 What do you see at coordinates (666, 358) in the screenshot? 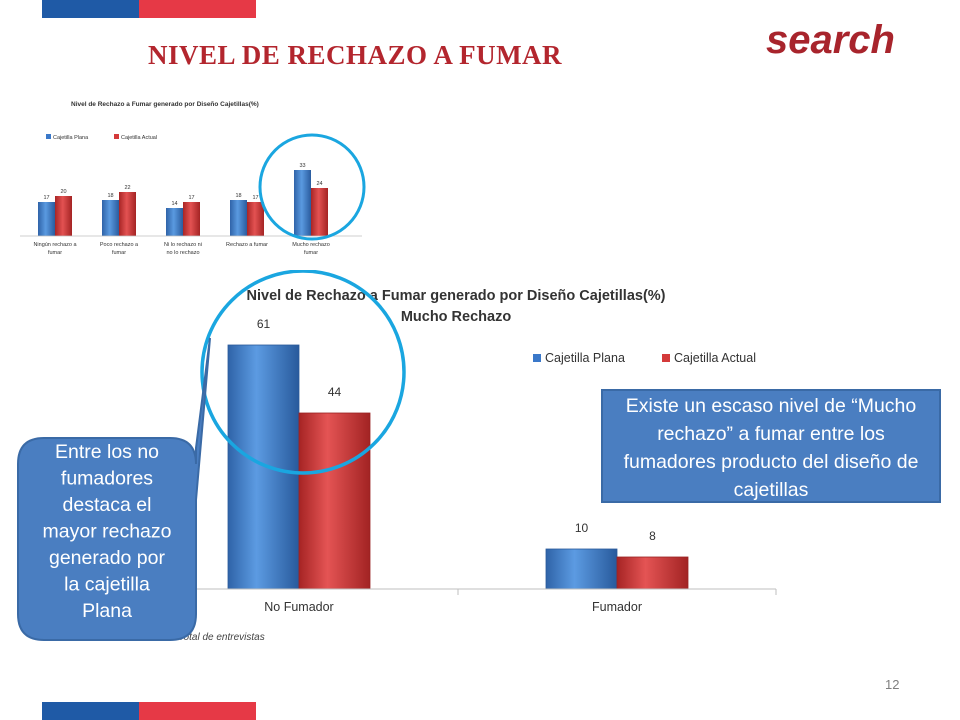
I see `legend-swatch-actual` at bounding box center [666, 358].